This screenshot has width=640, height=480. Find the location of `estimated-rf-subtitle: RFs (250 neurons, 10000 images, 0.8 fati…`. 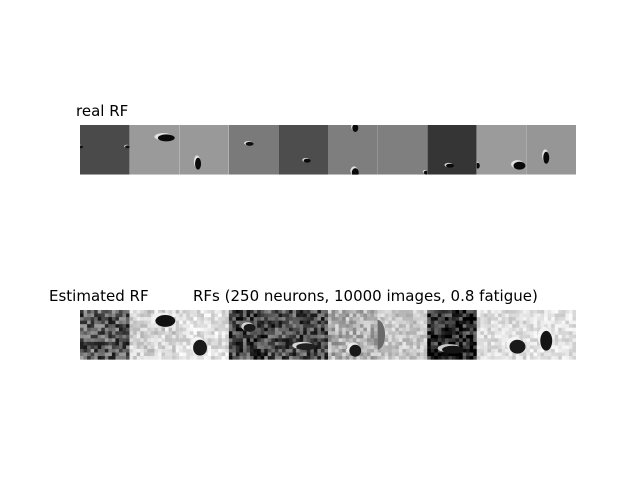

estimated-rf-subtitle: RFs (250 neurons, 10000 images, 0.8 fati… is located at coordinates (365, 296).